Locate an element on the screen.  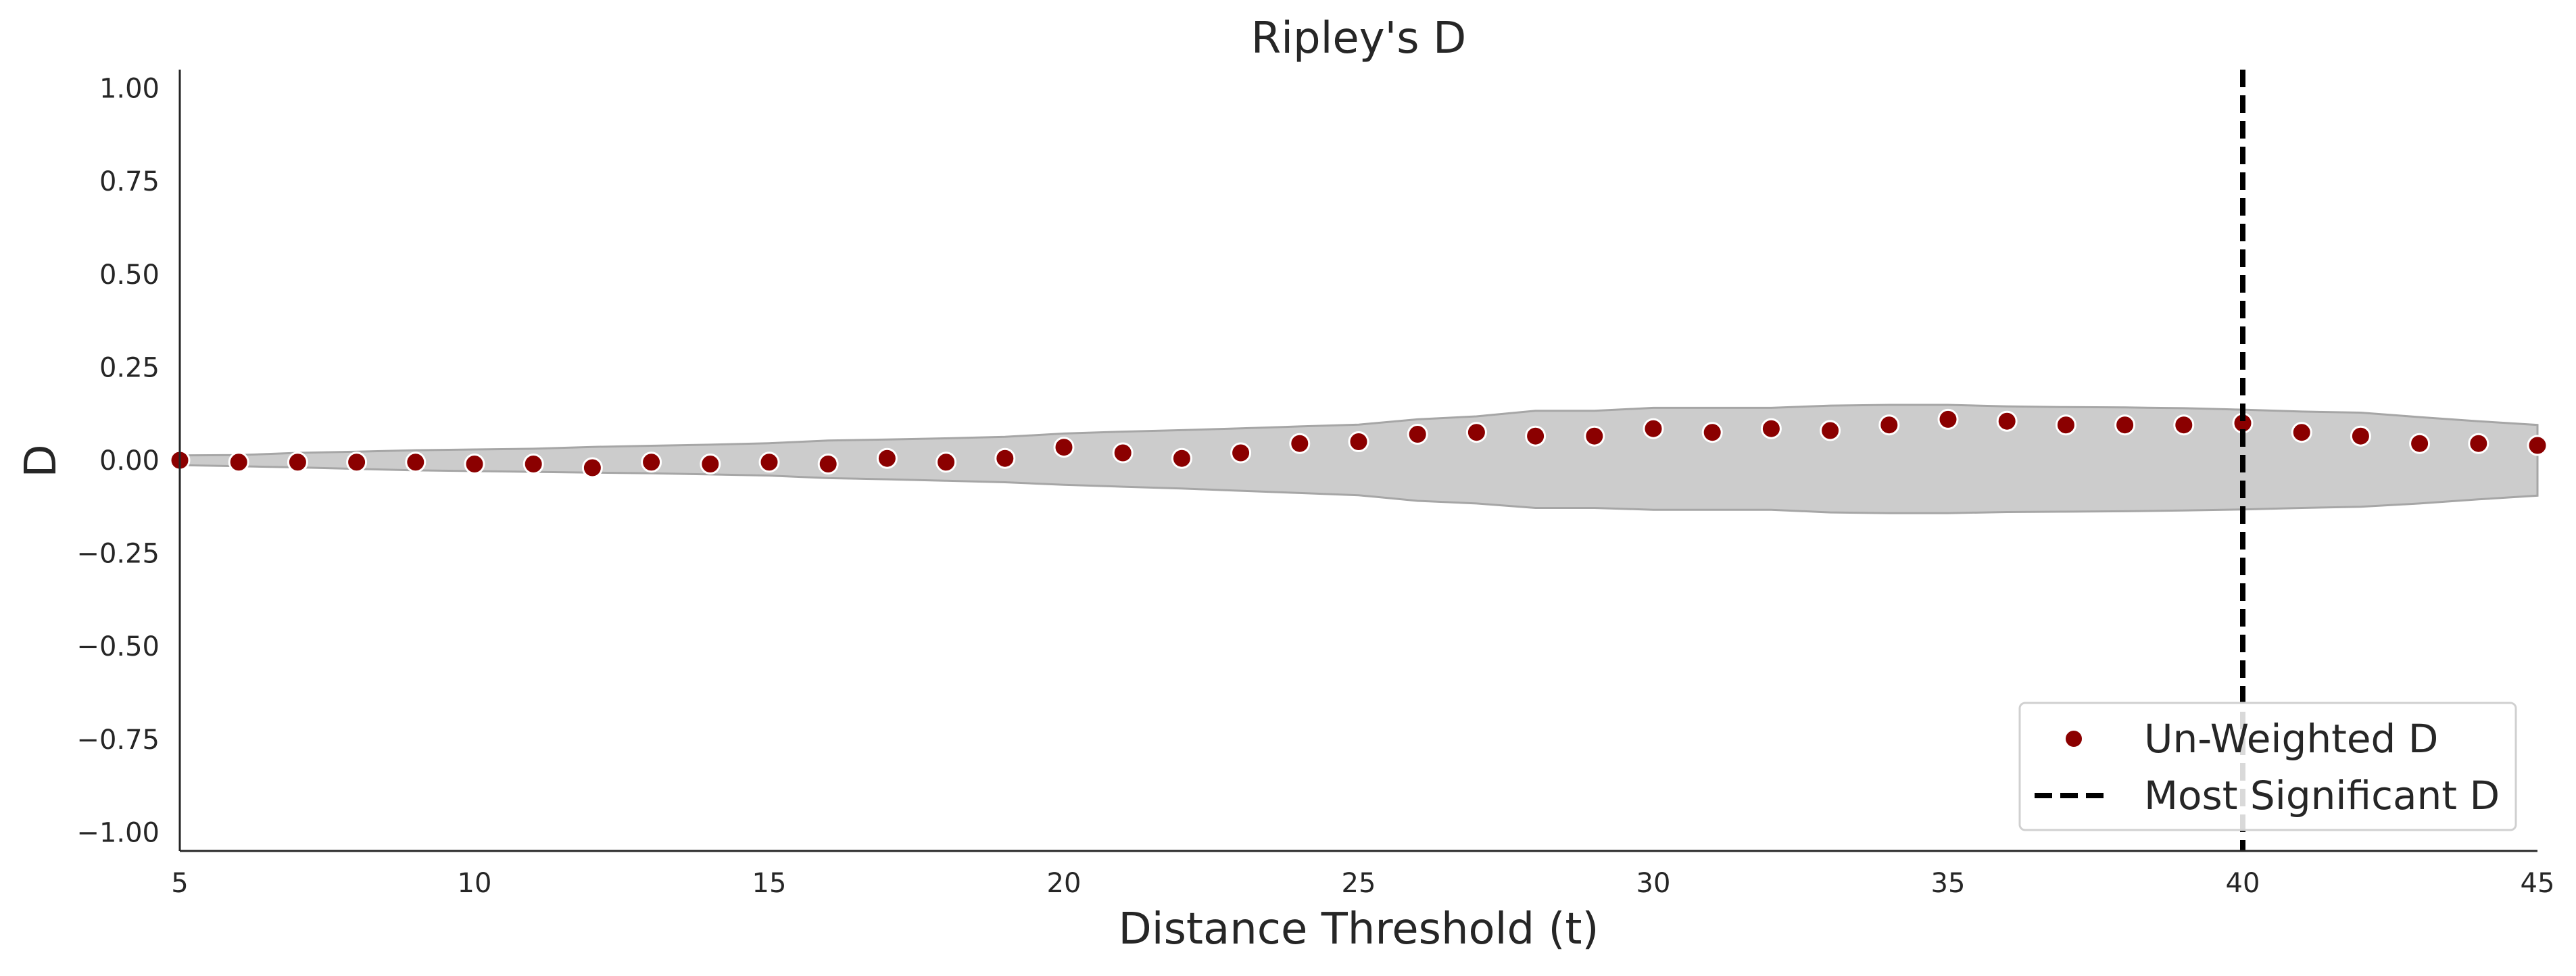
y-axis-label: D is located at coordinates (41, 460).